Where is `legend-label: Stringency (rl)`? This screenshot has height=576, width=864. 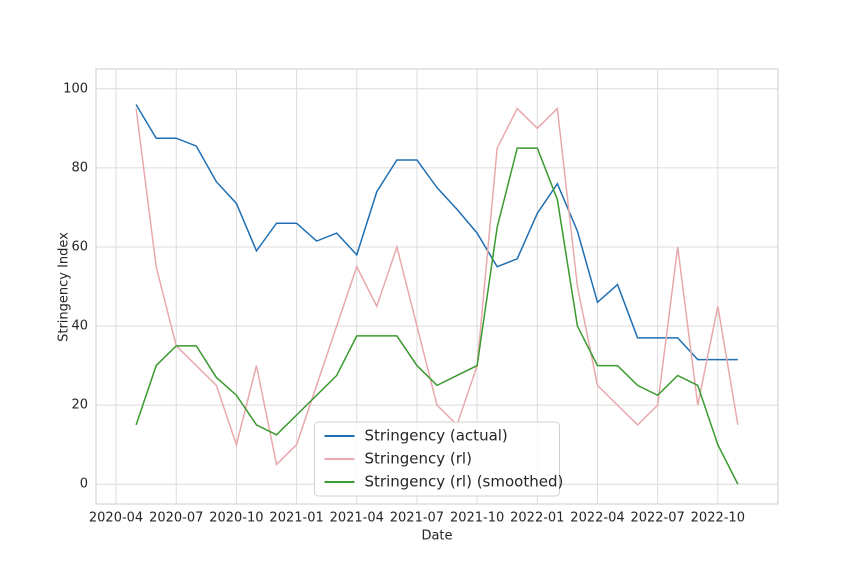
legend-label: Stringency (rl) is located at coordinates (418, 459).